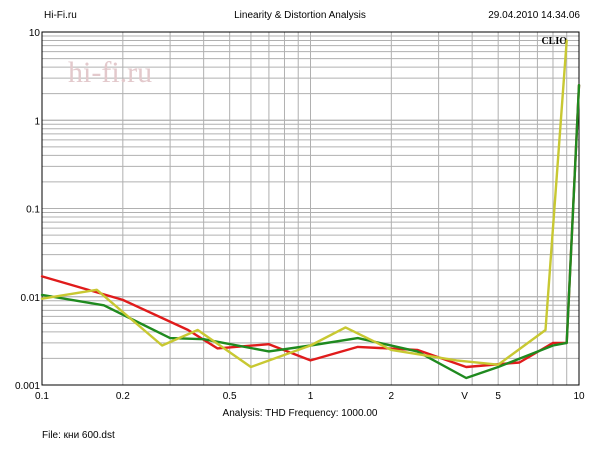  I want to click on x-tick-labels: 0.1 0.2 0.5 1 2 V 5 10, so click(310, 396).